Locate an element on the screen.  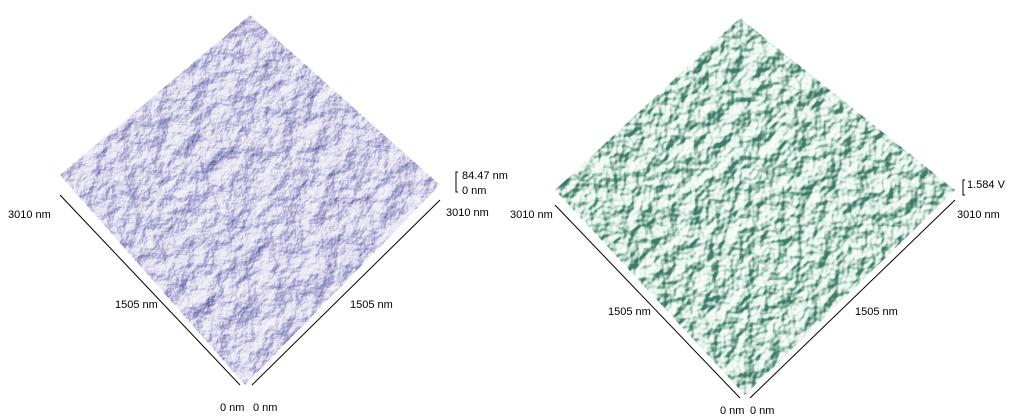
z-scale-max: 1.584 V is located at coordinates (986, 185).